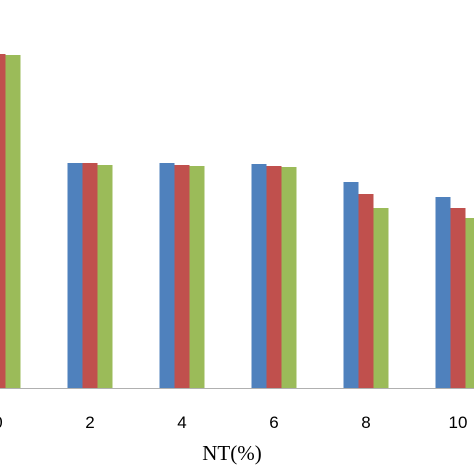 Image resolution: width=474 pixels, height=474 pixels. I want to click on x-axis-title: NT(%), so click(231, 453).